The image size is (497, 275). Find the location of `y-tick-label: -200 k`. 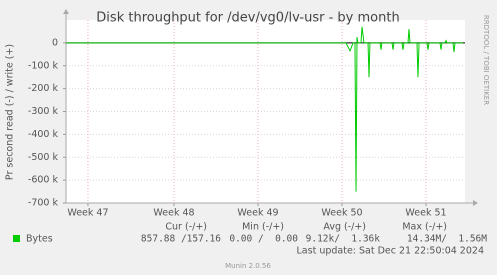

y-tick-label: -200 k is located at coordinates (43, 88).